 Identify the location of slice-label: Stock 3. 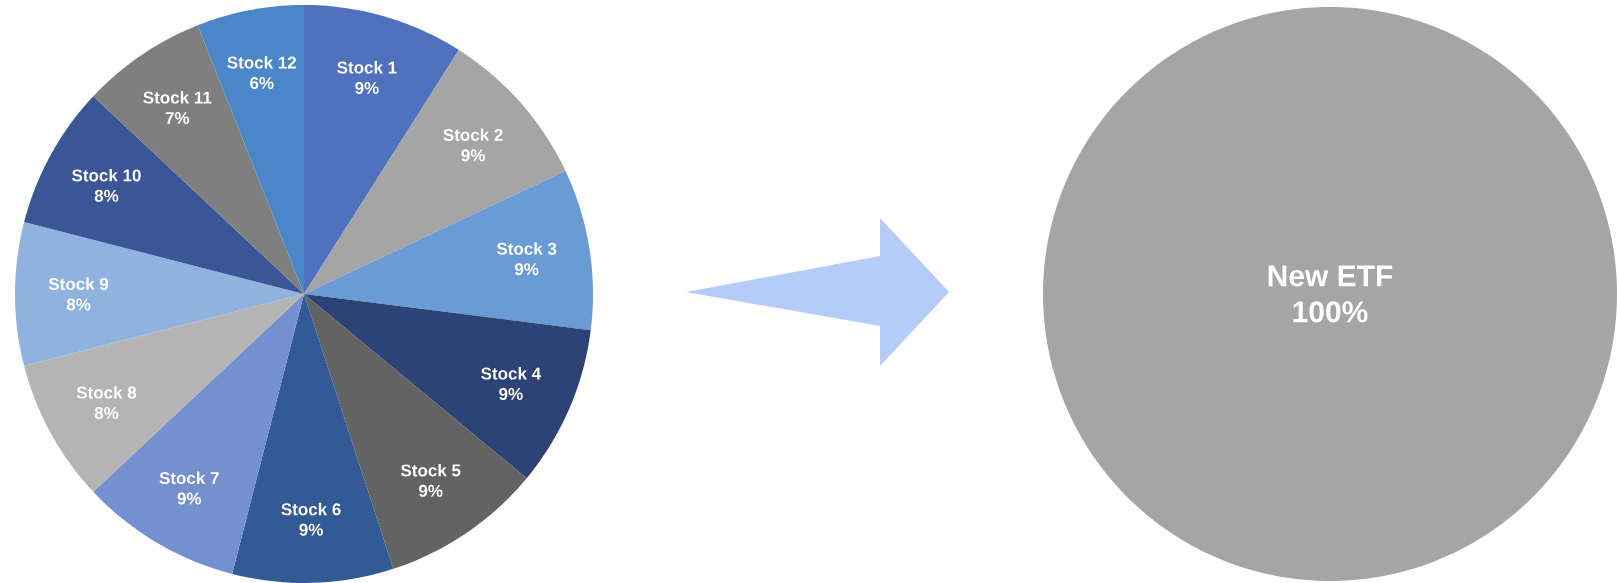
(526, 248).